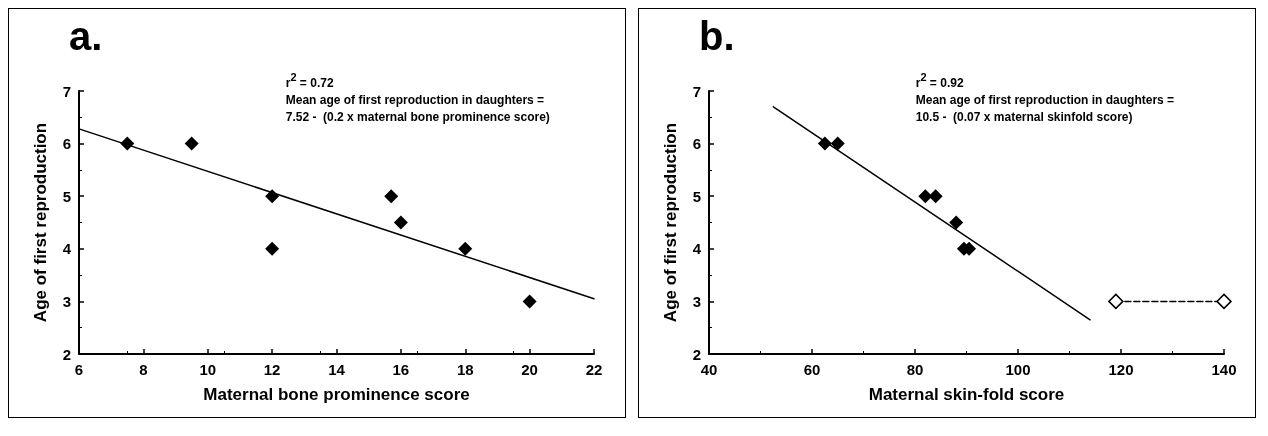 This screenshot has height=436, width=1268. I want to click on x-axis-title: Maternal skin-fold score, so click(966, 394).